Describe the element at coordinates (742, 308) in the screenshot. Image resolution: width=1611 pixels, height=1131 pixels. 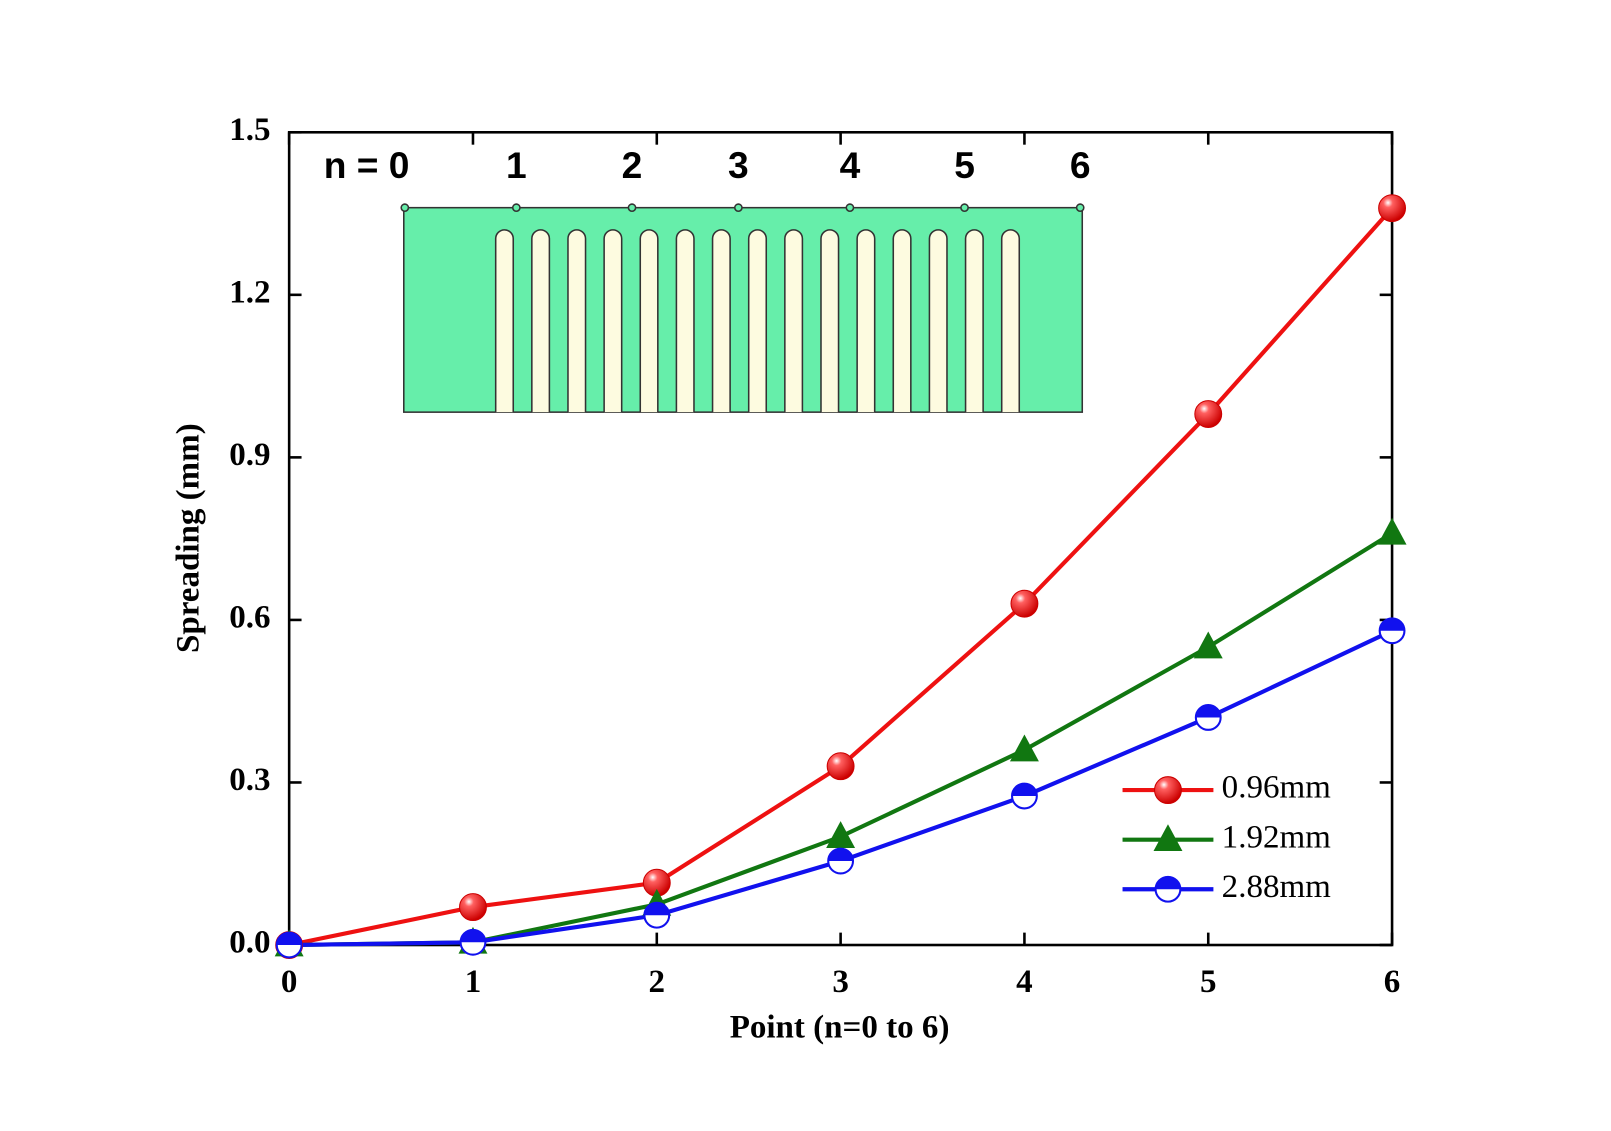
I see `inset-diagram` at that location.